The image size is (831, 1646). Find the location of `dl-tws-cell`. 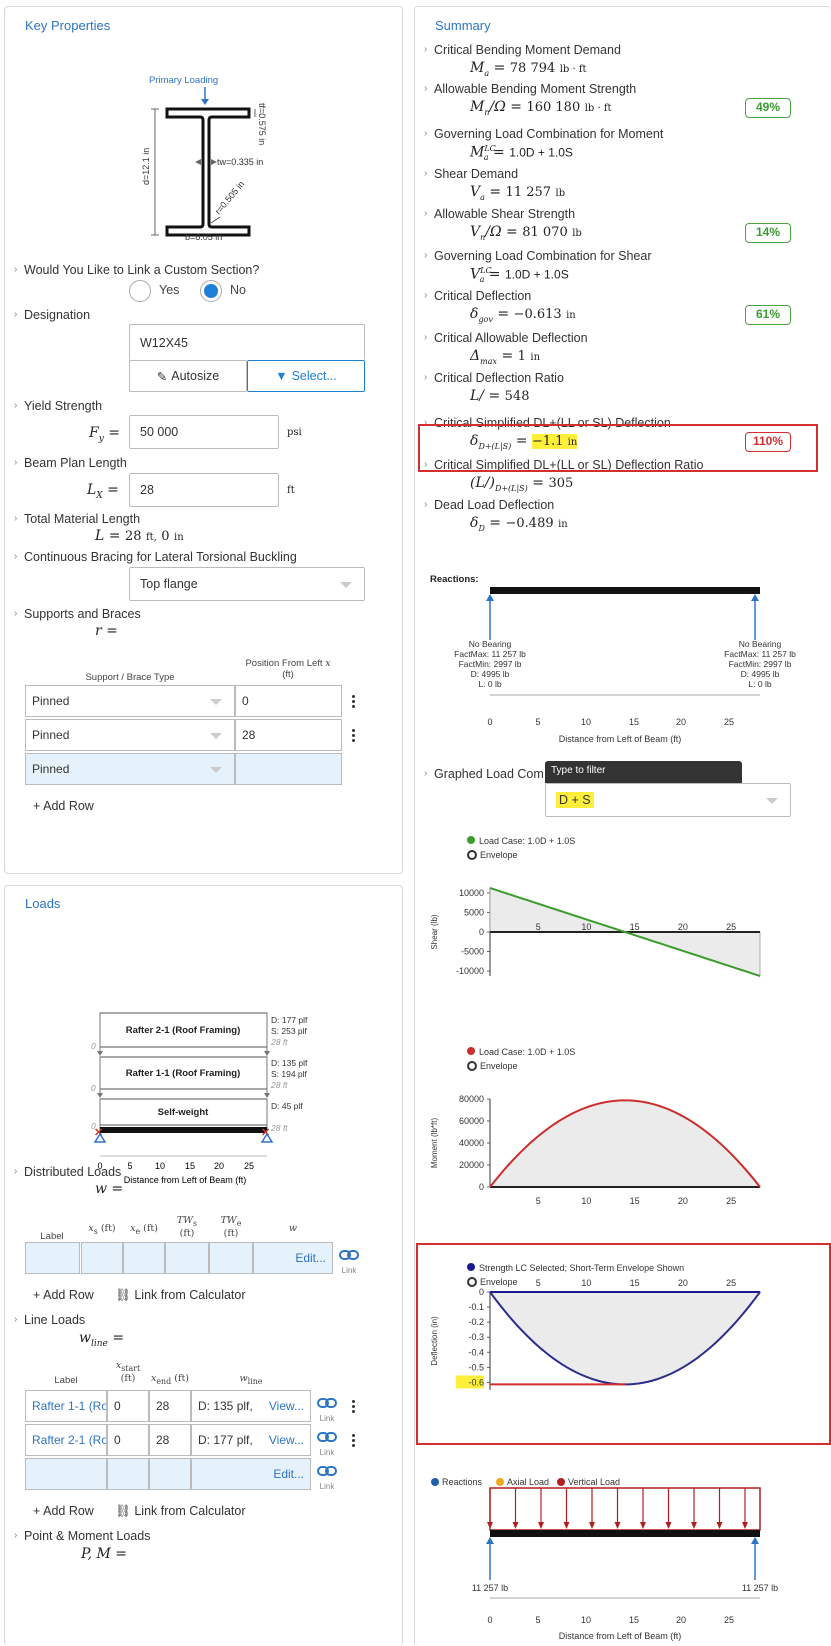

dl-tws-cell is located at coordinates (187, 1258).